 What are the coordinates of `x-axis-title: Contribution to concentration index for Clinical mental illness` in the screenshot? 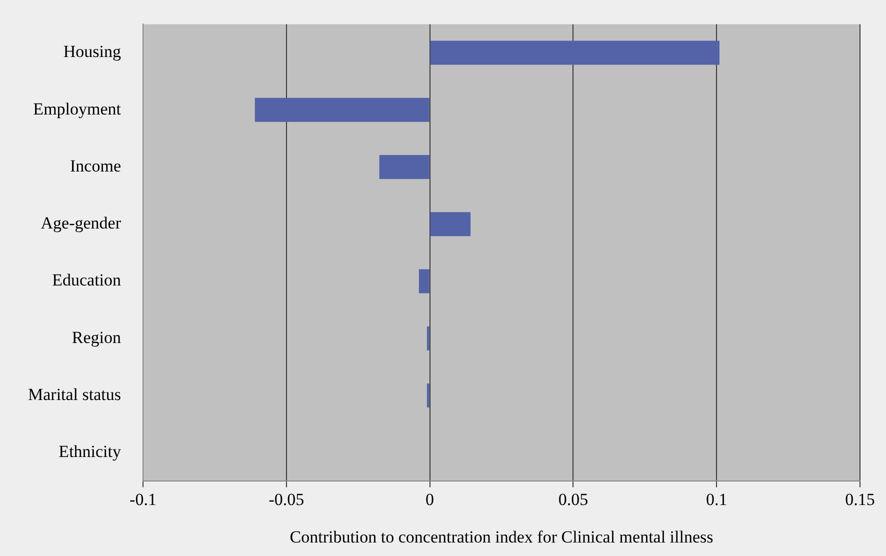 It's located at (502, 536).